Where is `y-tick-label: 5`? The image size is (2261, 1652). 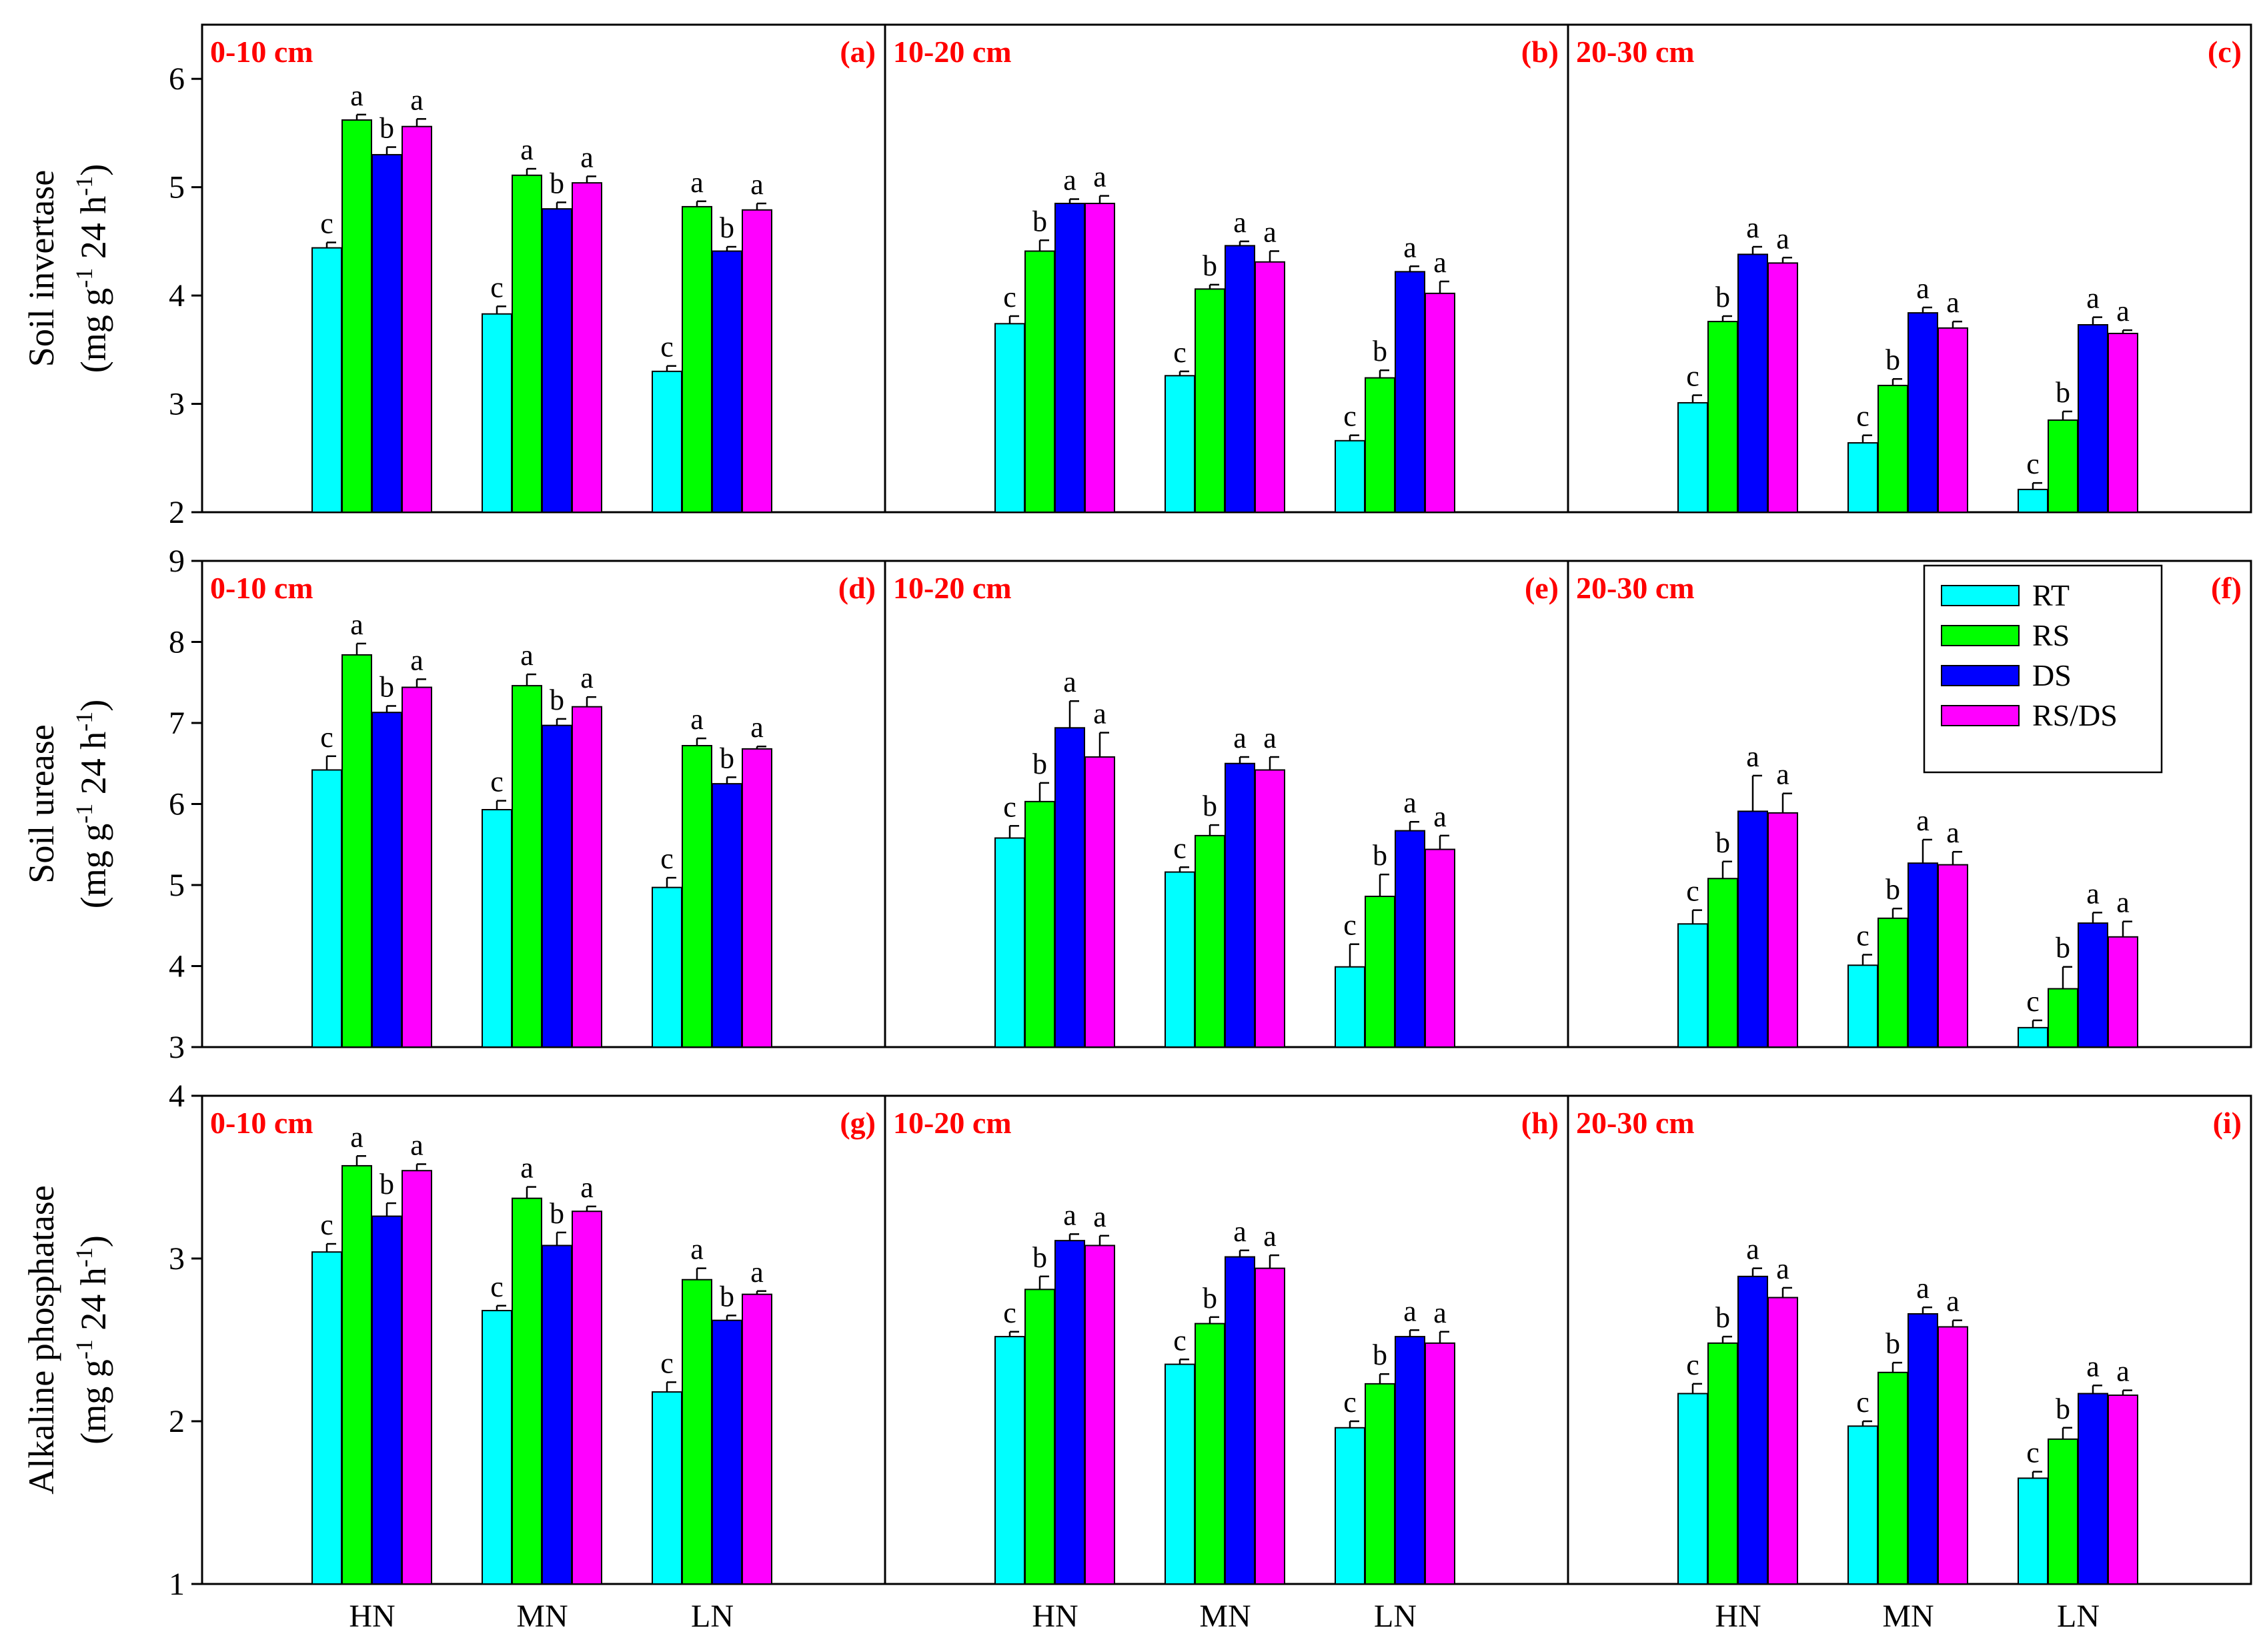
y-tick-label: 5 is located at coordinates (177, 885).